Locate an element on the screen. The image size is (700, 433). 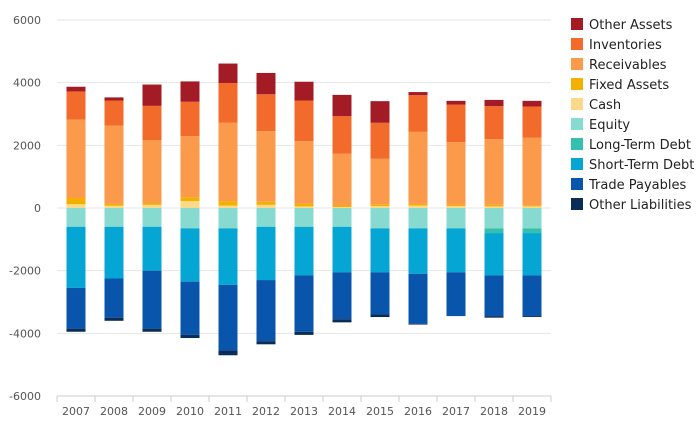
bar-stack-2015 is located at coordinates (380, 209).